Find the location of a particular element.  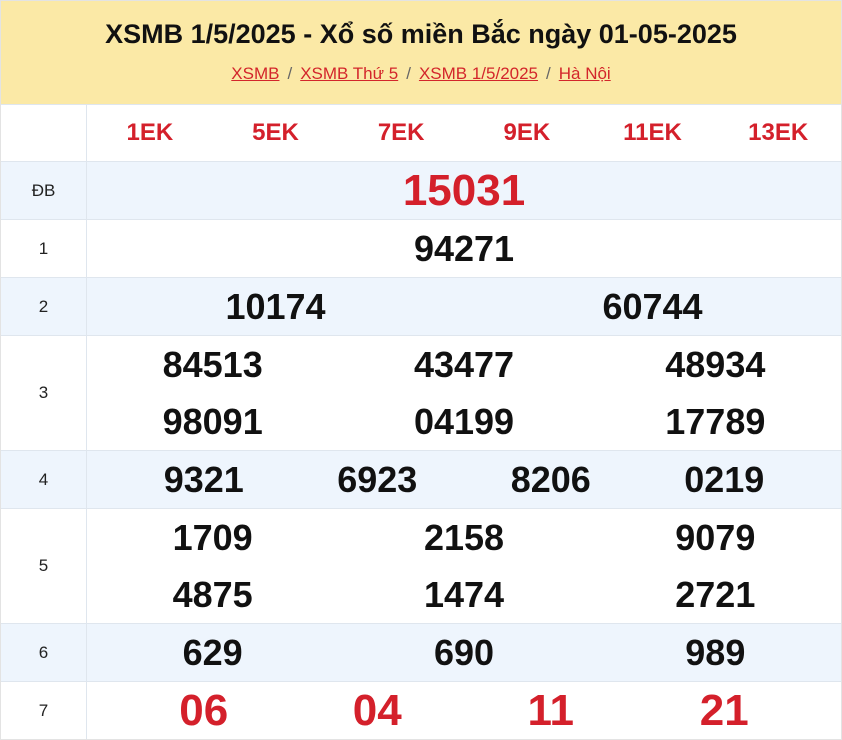

prize-label: 6 is located at coordinates (44, 652).